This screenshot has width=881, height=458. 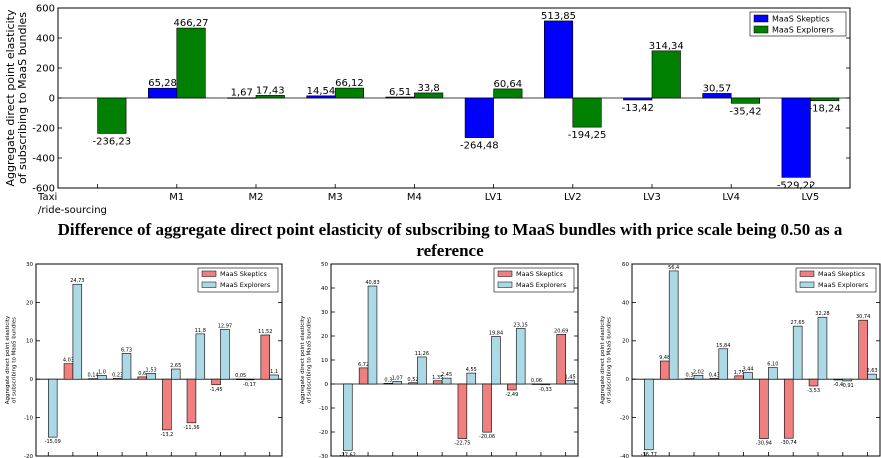 What do you see at coordinates (825, 109) in the screenshot?
I see `data-label: -18,24` at bounding box center [825, 109].